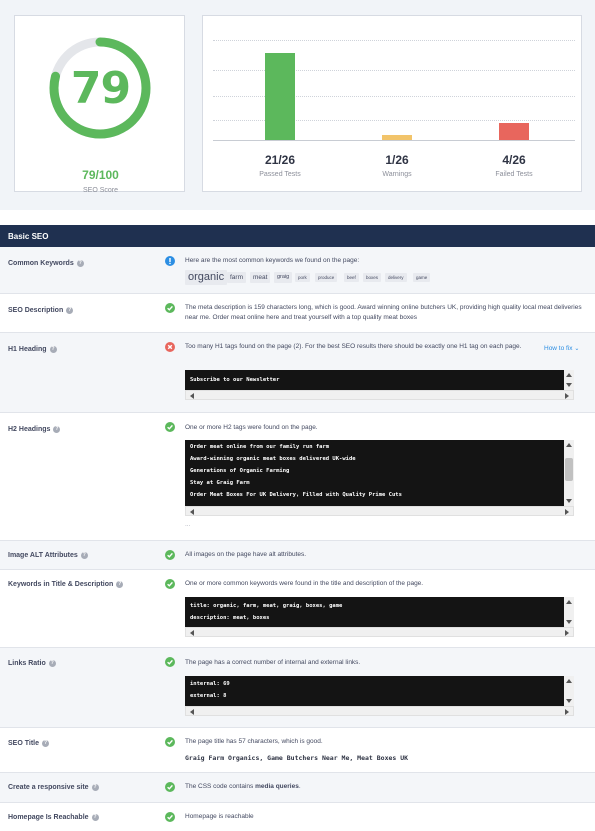  I want to click on keyword-tag: game, so click(422, 277).